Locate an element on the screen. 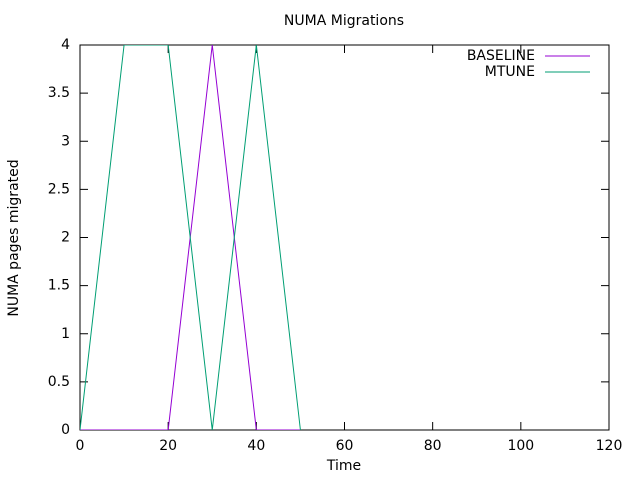  y-tick-label: 1.5 is located at coordinates (59, 286).